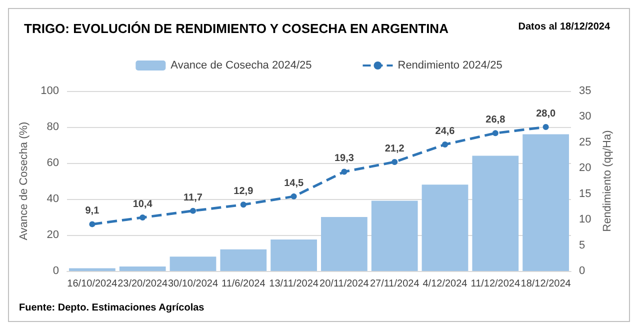 The image size is (640, 332). What do you see at coordinates (585, 116) in the screenshot?
I see `y2-tick-label: 30` at bounding box center [585, 116].